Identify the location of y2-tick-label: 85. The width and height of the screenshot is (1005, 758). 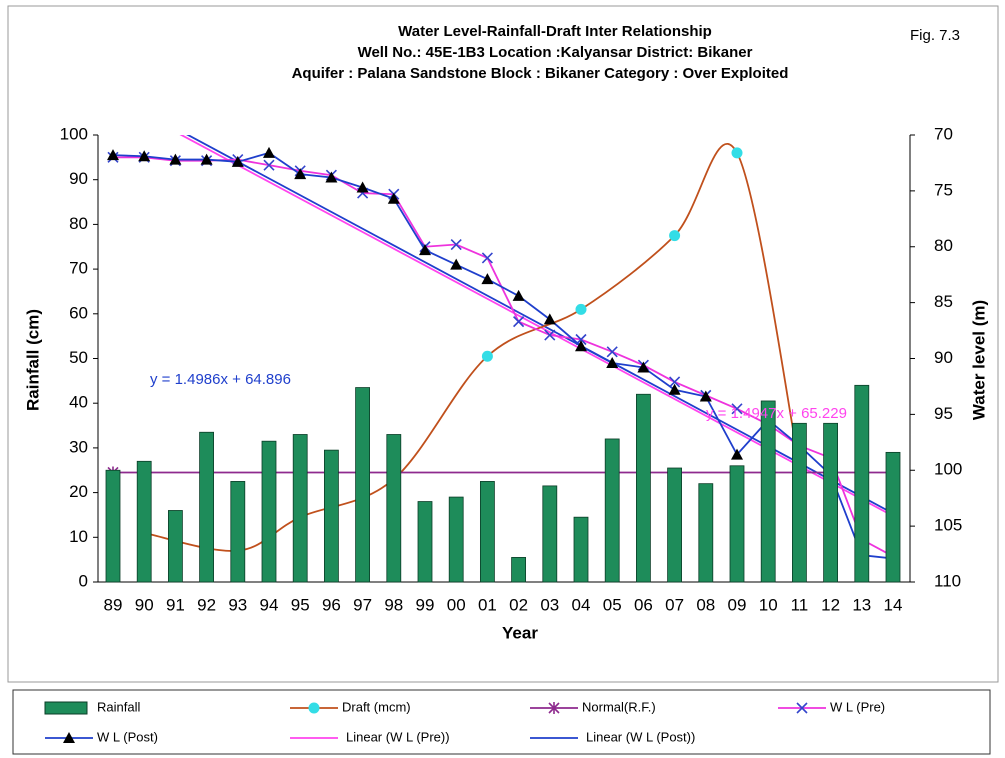
(943, 301).